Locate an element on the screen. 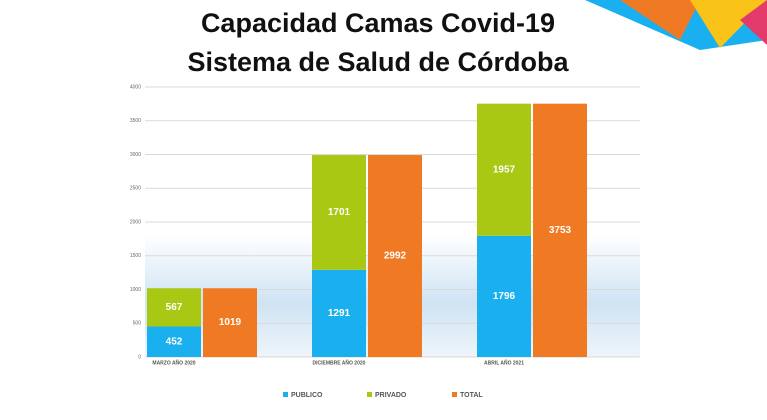 This screenshot has height=420, width=767. value-label: 567 is located at coordinates (174, 307).